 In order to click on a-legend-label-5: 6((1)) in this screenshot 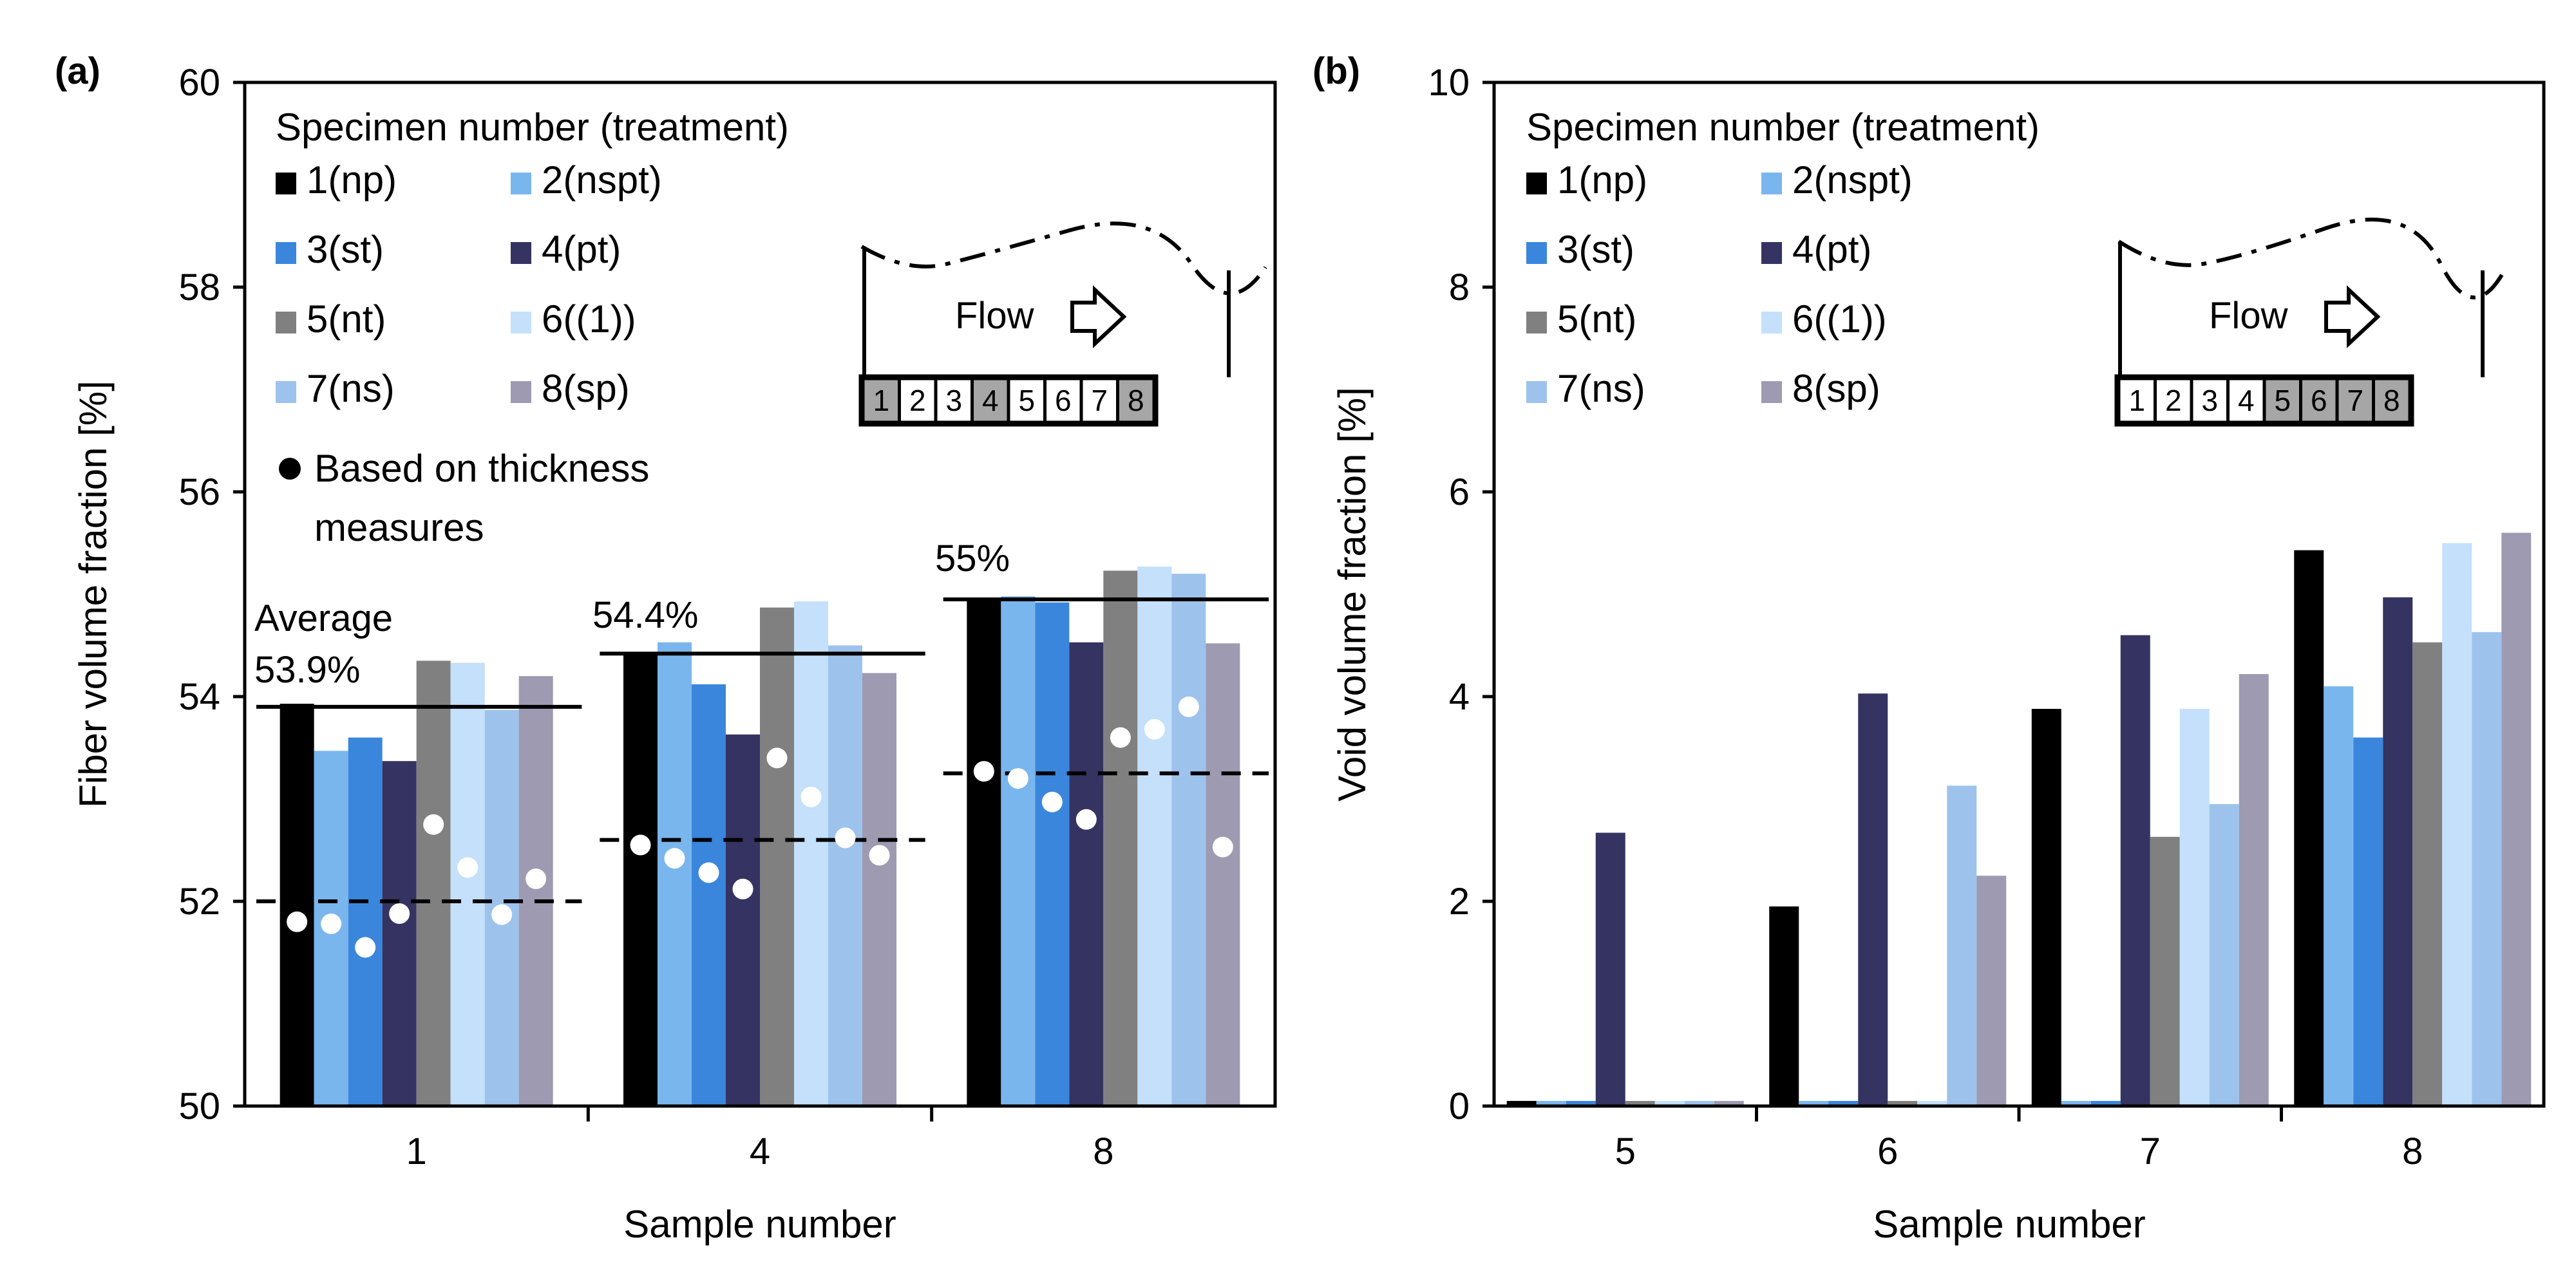, I will do `click(589, 319)`.